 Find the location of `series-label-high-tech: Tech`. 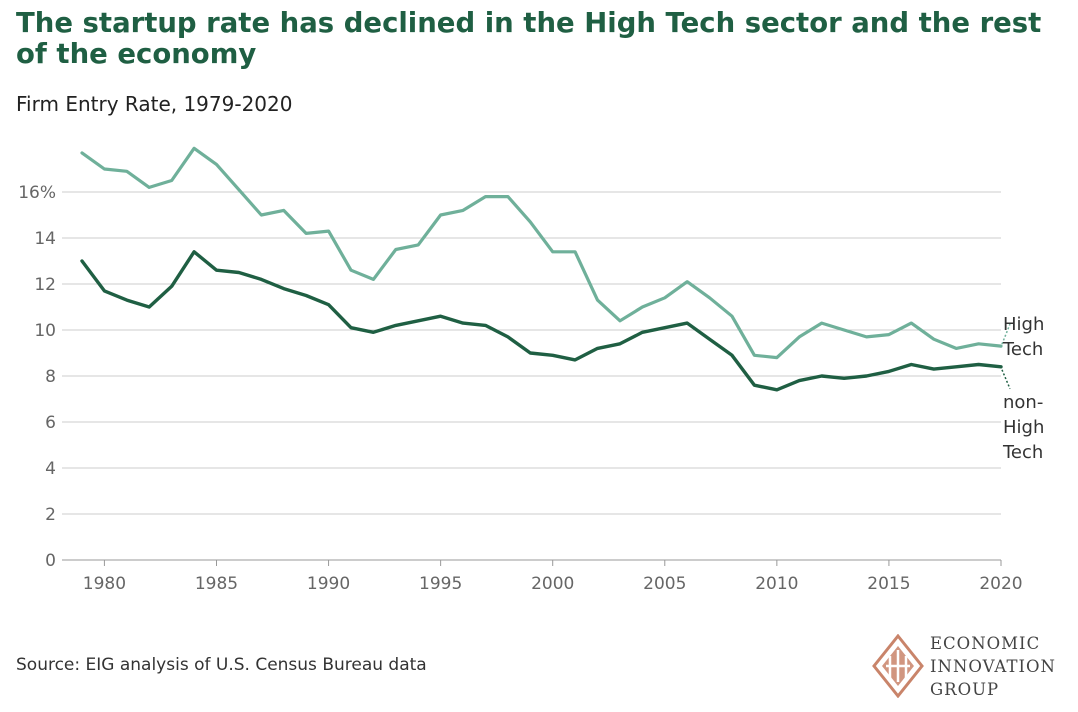

series-label-high-tech: Tech is located at coordinates (1022, 349).